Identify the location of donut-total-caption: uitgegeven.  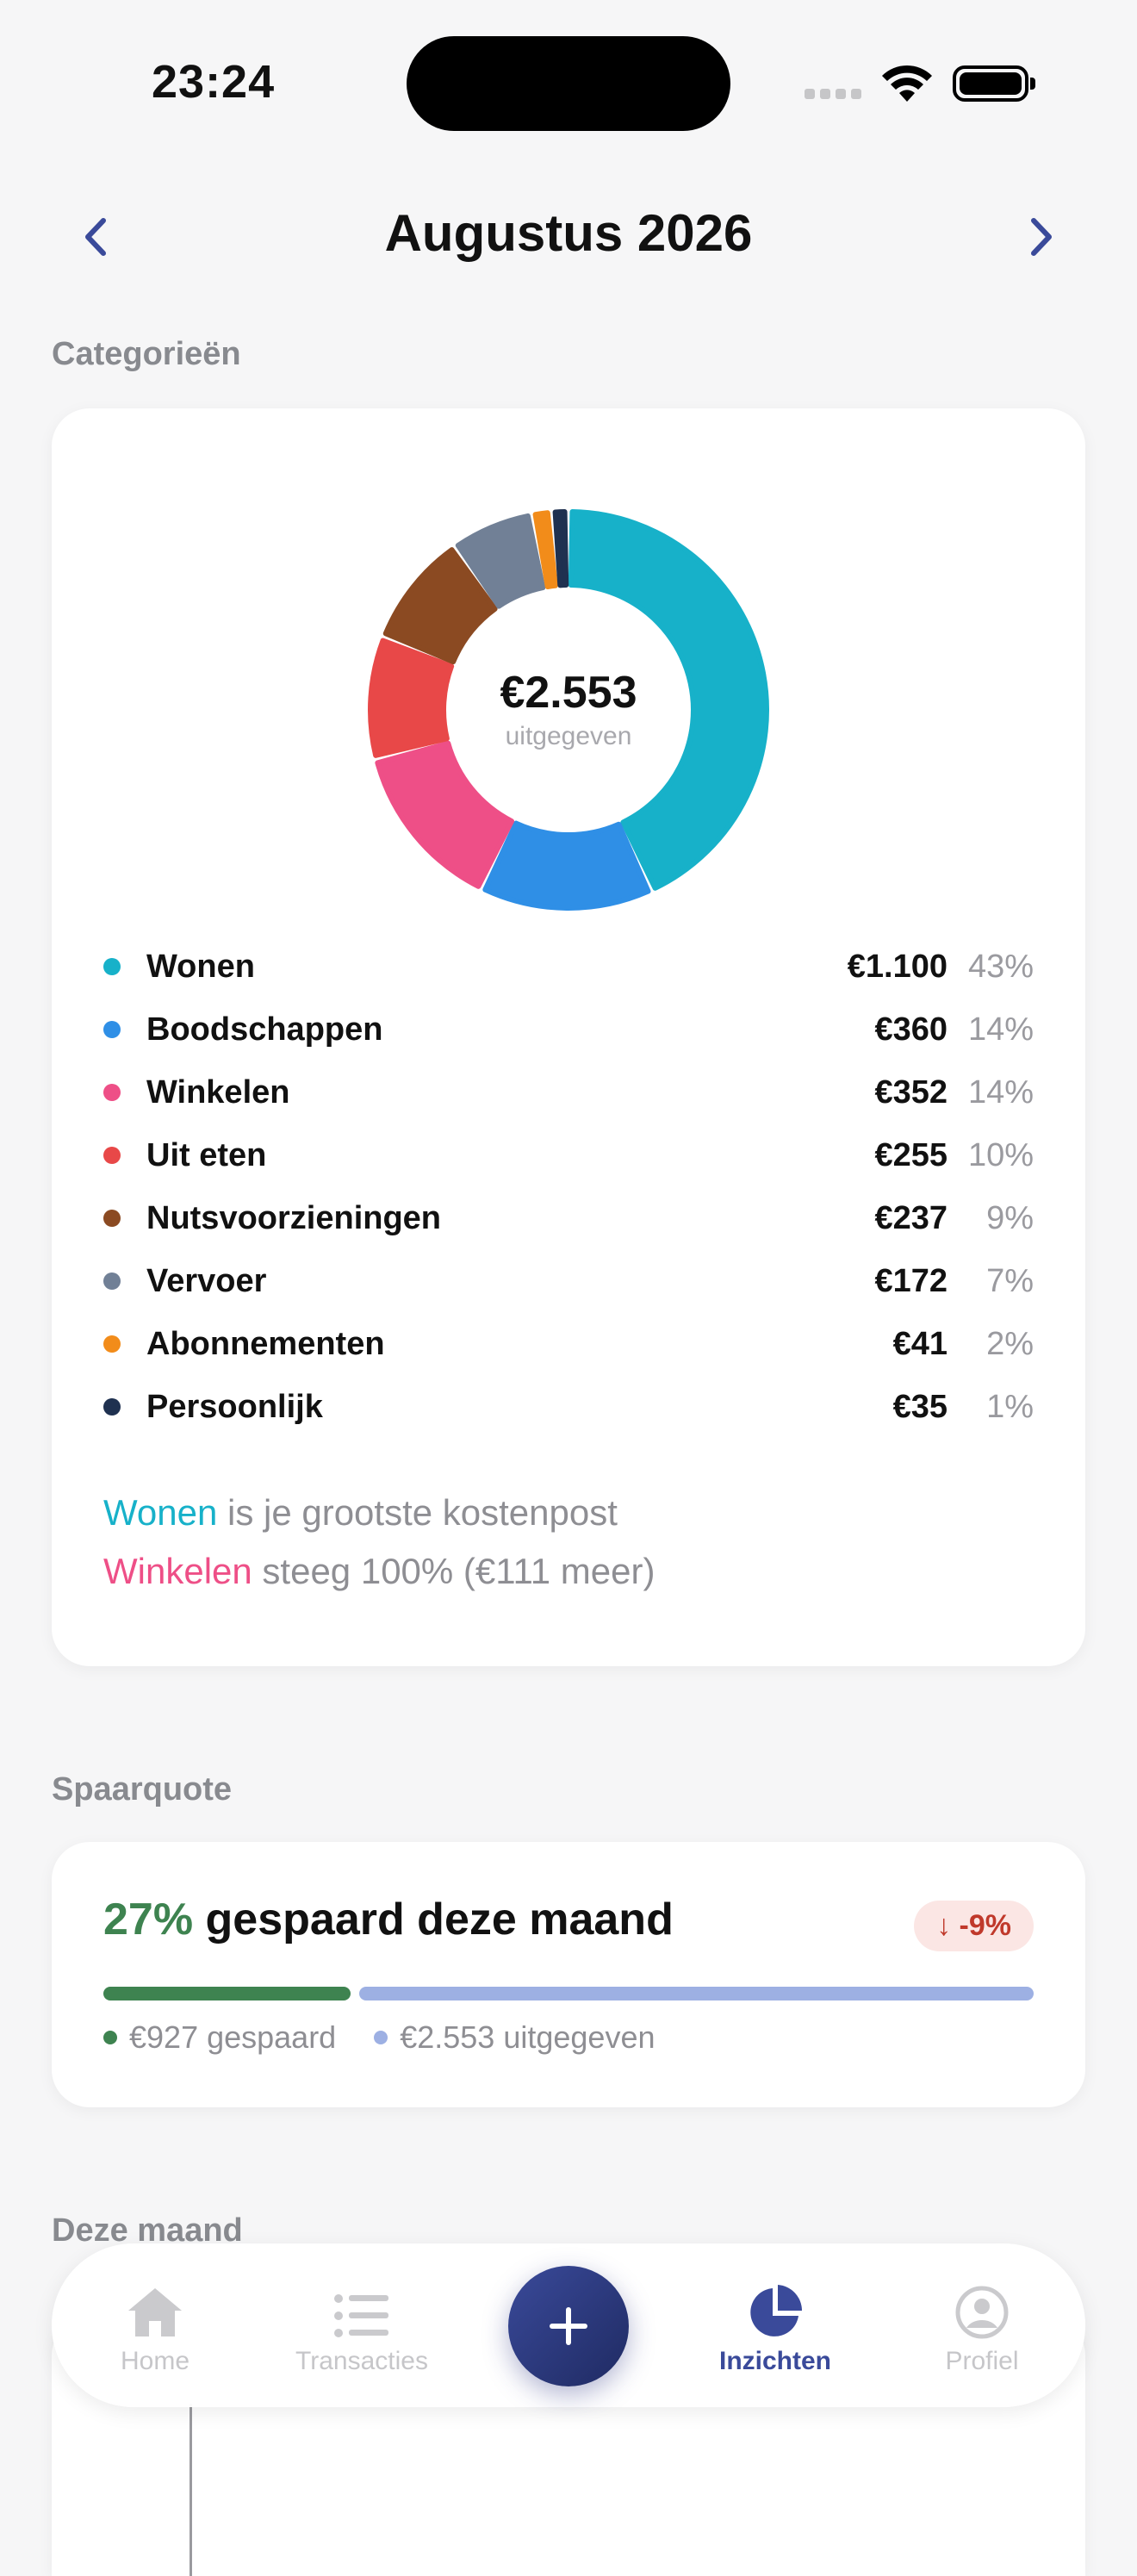
(568, 736).